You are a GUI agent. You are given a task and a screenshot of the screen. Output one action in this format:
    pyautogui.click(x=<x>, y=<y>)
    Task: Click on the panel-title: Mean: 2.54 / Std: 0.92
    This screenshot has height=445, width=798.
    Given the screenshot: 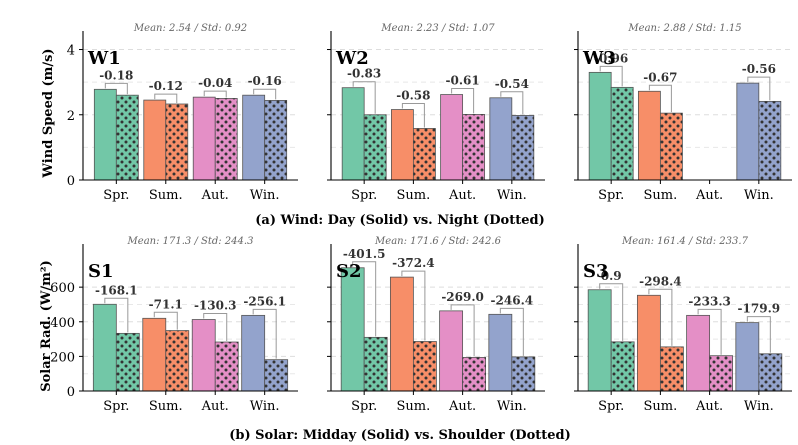 What is the action you would take?
    pyautogui.click(x=190, y=28)
    